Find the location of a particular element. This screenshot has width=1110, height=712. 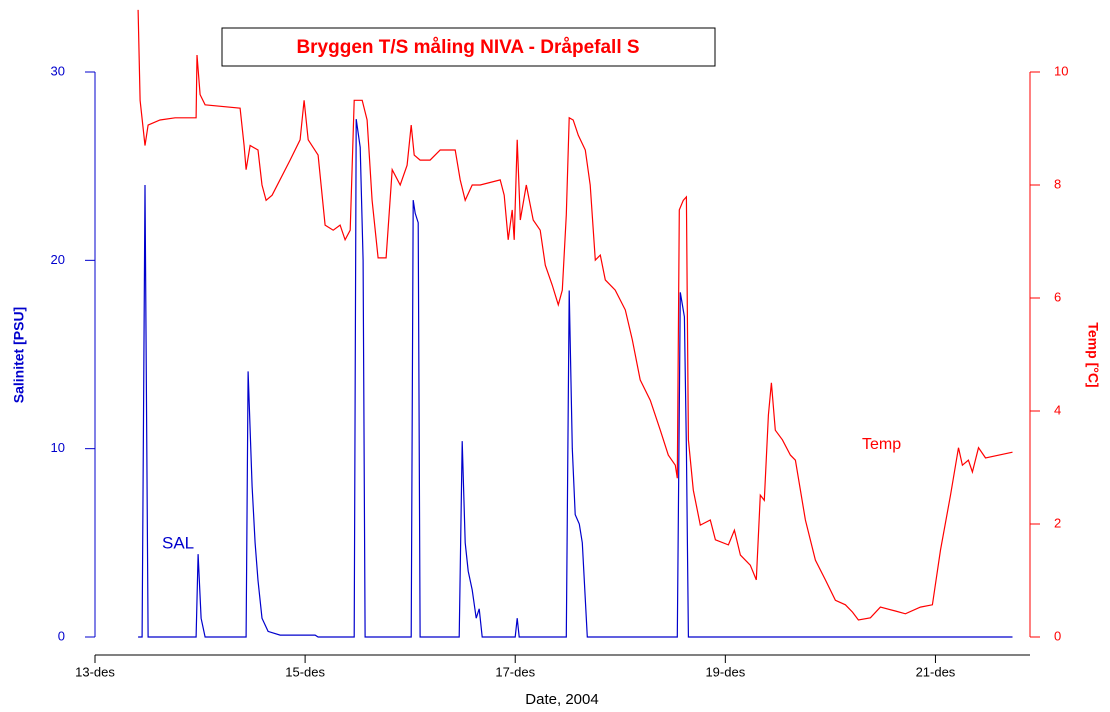

y2-tick-label: 8 is located at coordinates (1057, 183).